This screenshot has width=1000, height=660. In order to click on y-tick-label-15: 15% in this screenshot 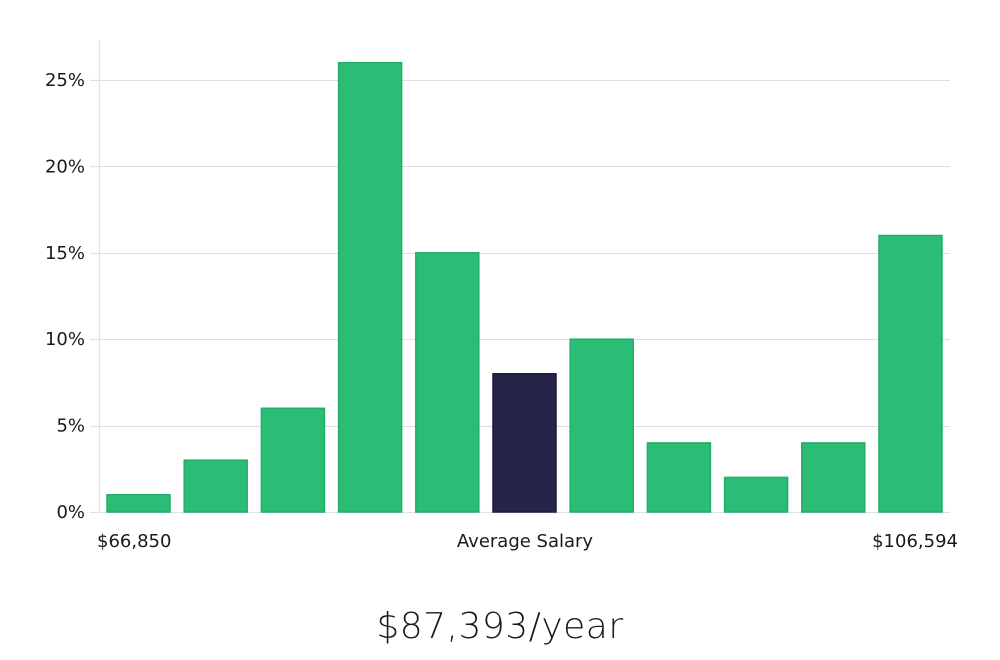, I will do `click(65, 253)`.